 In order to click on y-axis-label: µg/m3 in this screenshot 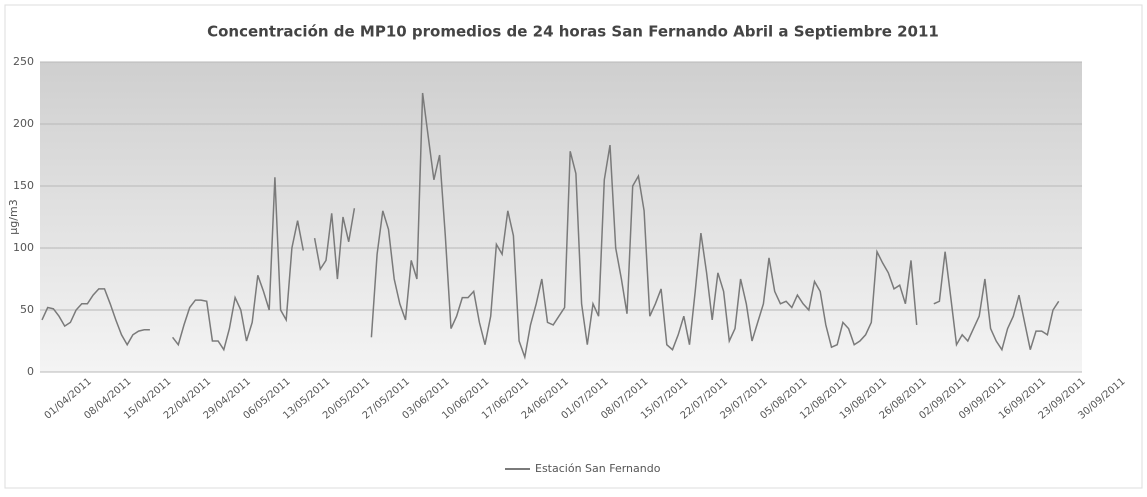, I will do `click(13, 216)`.